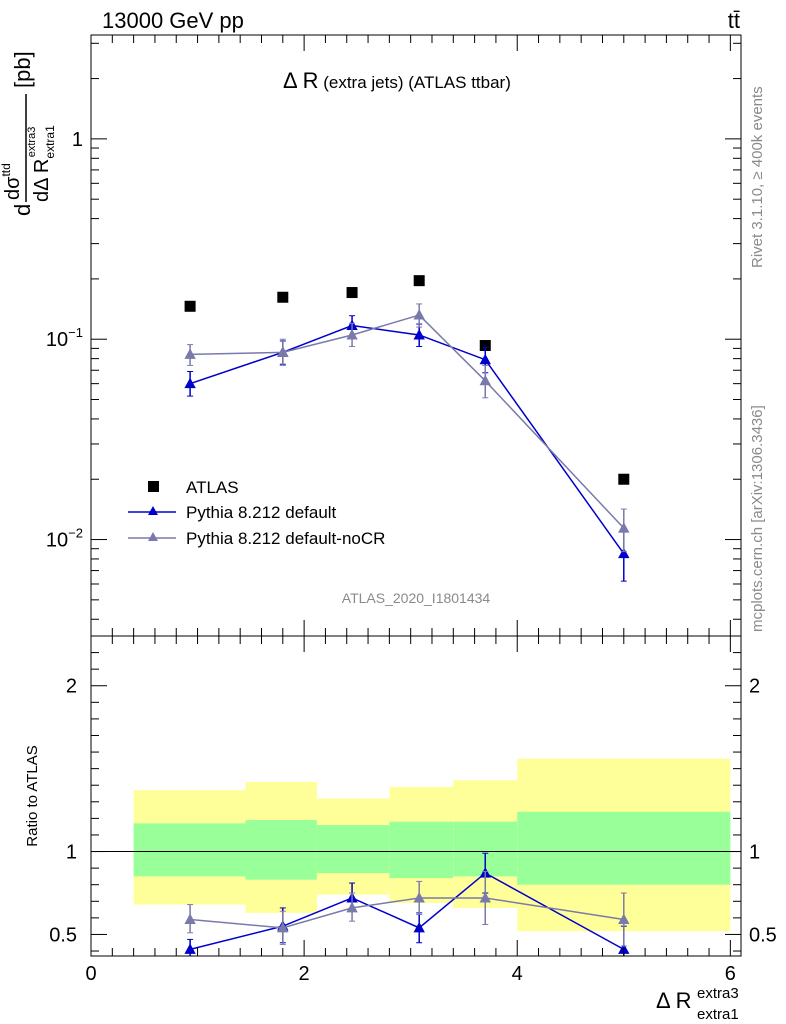 The width and height of the screenshot is (786, 1024). What do you see at coordinates (90, 974) in the screenshot?
I see `ratio-x-tick-label: 0` at bounding box center [90, 974].